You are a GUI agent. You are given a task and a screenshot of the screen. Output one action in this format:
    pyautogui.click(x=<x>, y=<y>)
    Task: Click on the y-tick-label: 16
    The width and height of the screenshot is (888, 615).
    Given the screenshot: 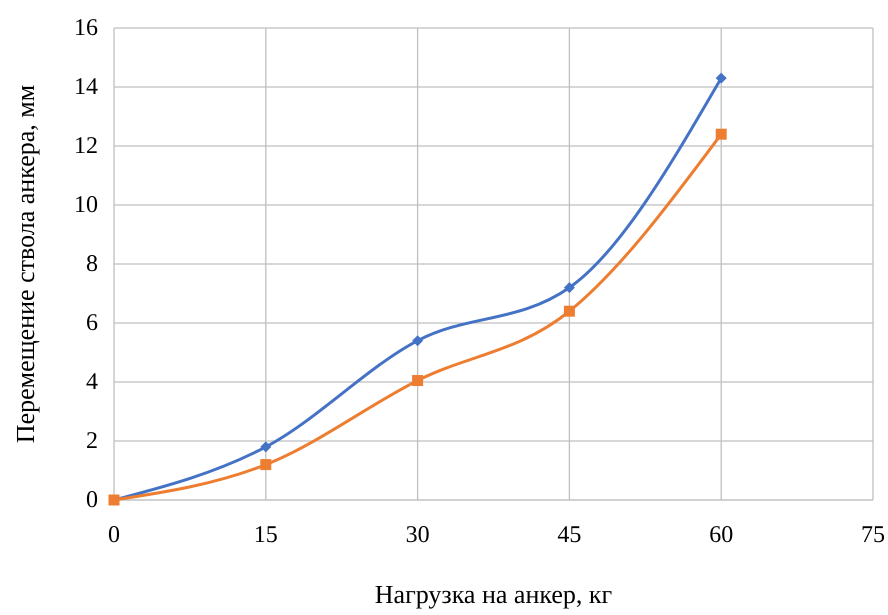 What is the action you would take?
    pyautogui.click(x=86, y=28)
    